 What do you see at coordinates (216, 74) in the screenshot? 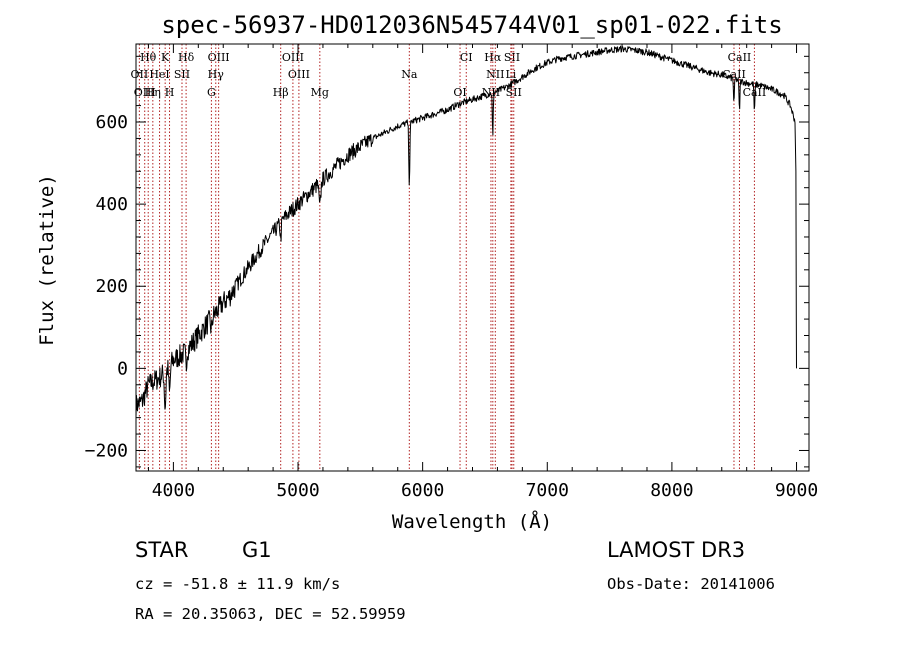
I see `spectral-line-label: Hγ` at bounding box center [216, 74].